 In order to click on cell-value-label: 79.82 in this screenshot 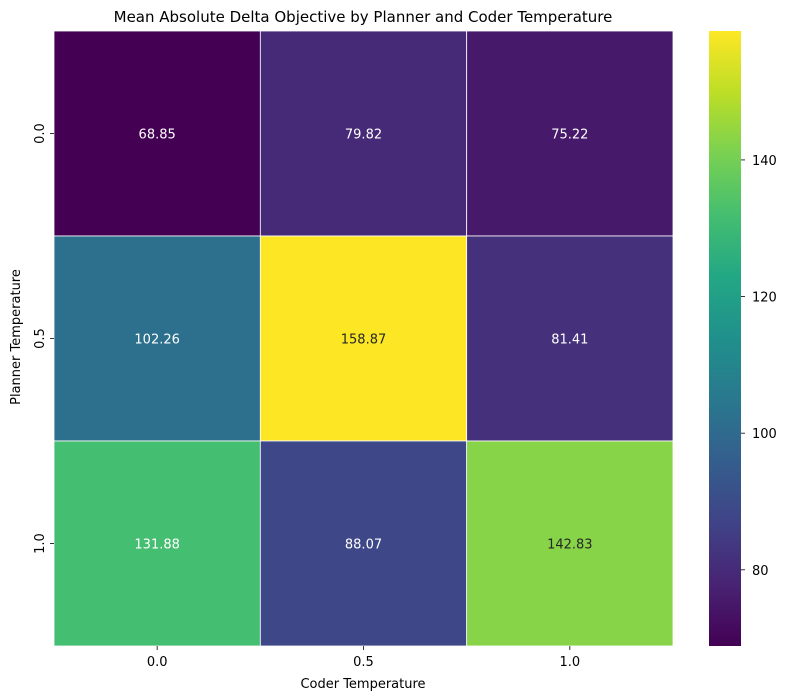, I will do `click(363, 135)`.